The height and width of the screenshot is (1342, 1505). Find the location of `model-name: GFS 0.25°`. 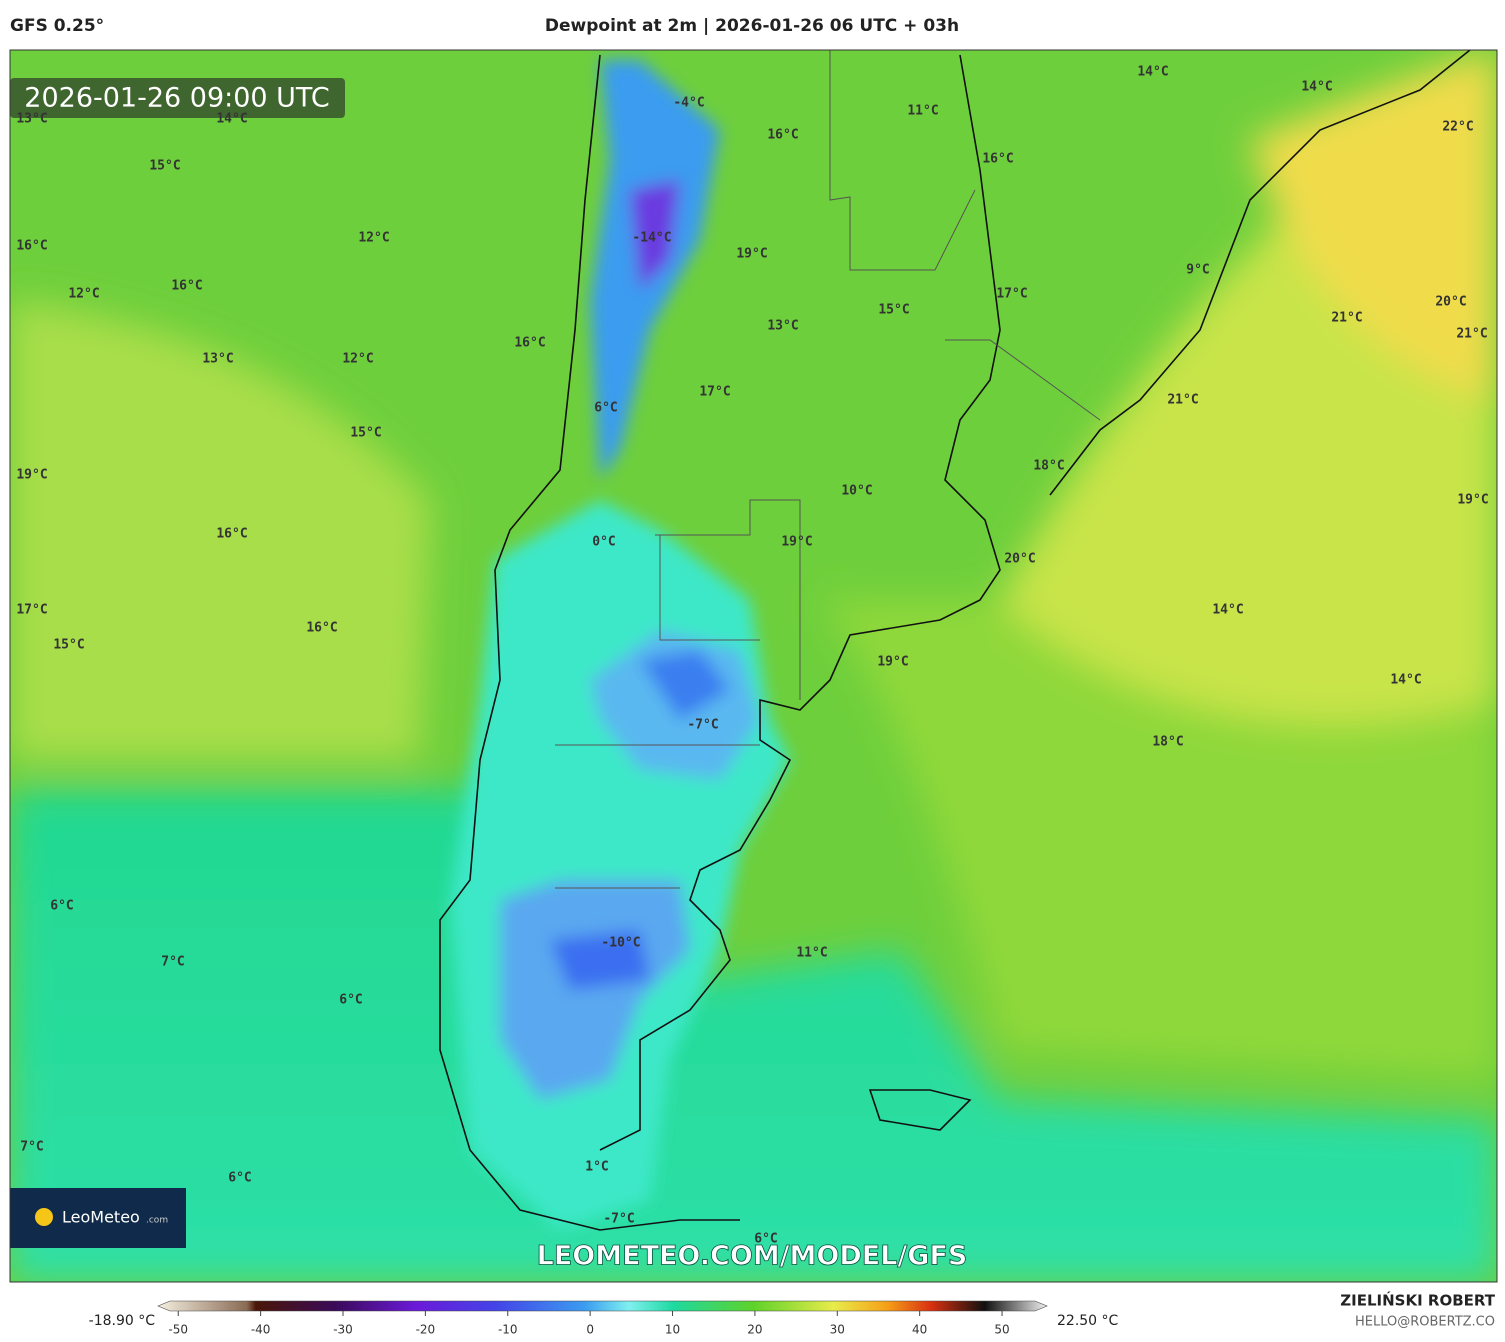

model-name: GFS 0.25° is located at coordinates (57, 26).